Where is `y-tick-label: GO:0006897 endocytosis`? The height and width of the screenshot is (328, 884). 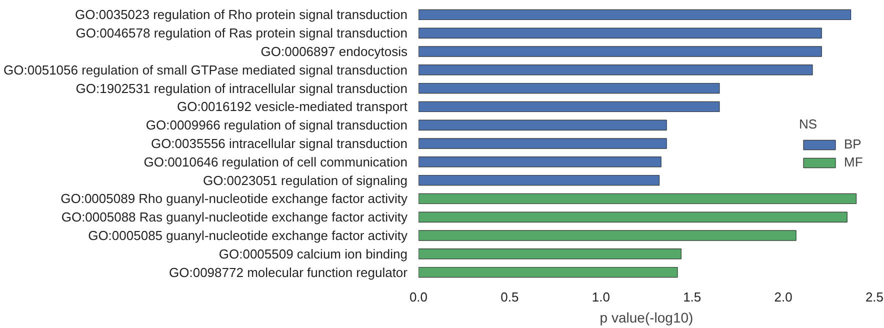 y-tick-label: GO:0006897 endocytosis is located at coordinates (334, 51).